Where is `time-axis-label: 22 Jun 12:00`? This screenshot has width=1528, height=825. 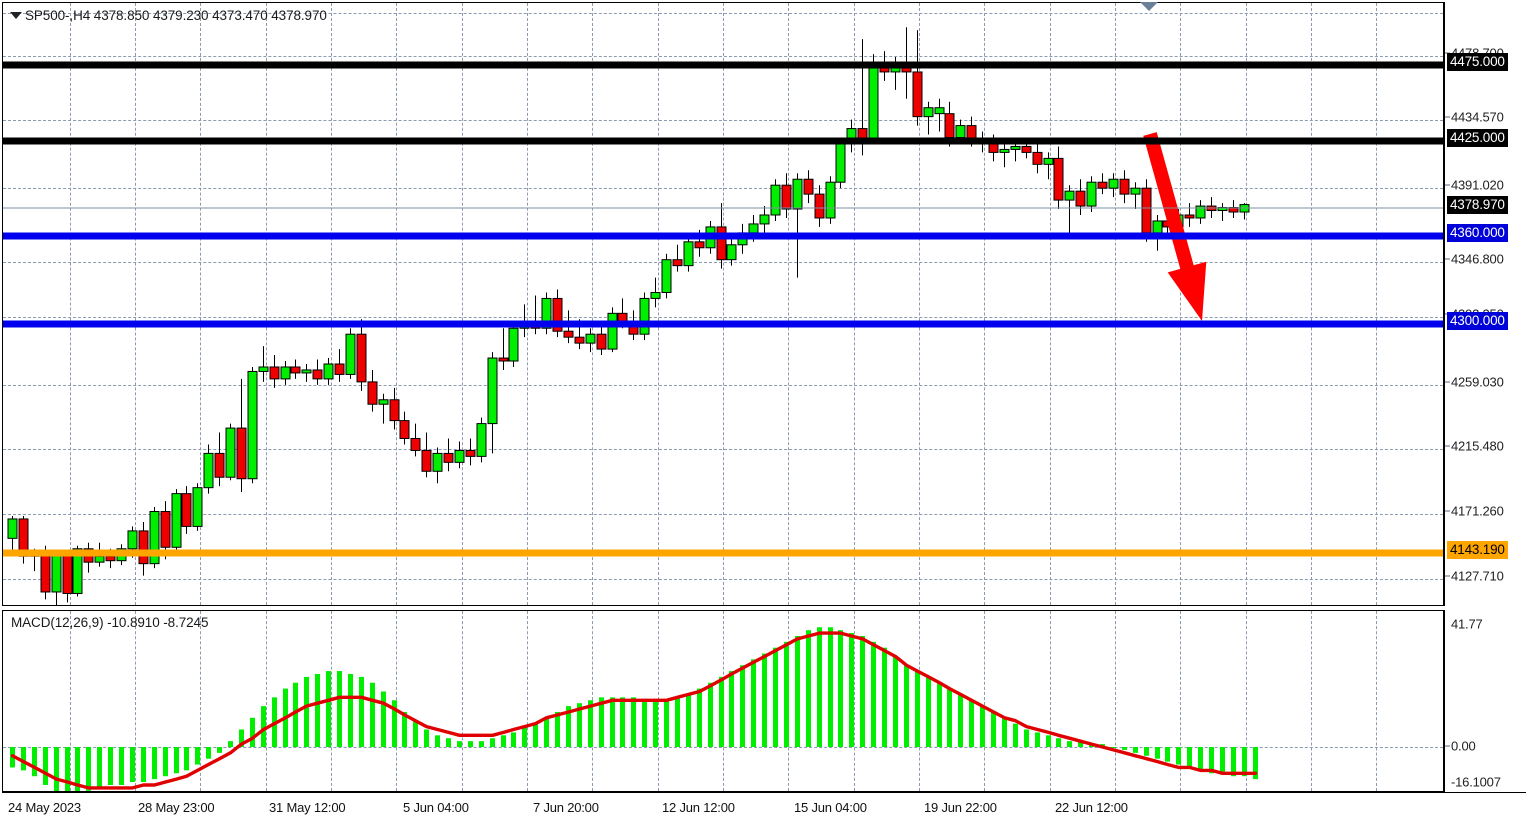
time-axis-label: 22 Jun 12:00 is located at coordinates (1091, 807).